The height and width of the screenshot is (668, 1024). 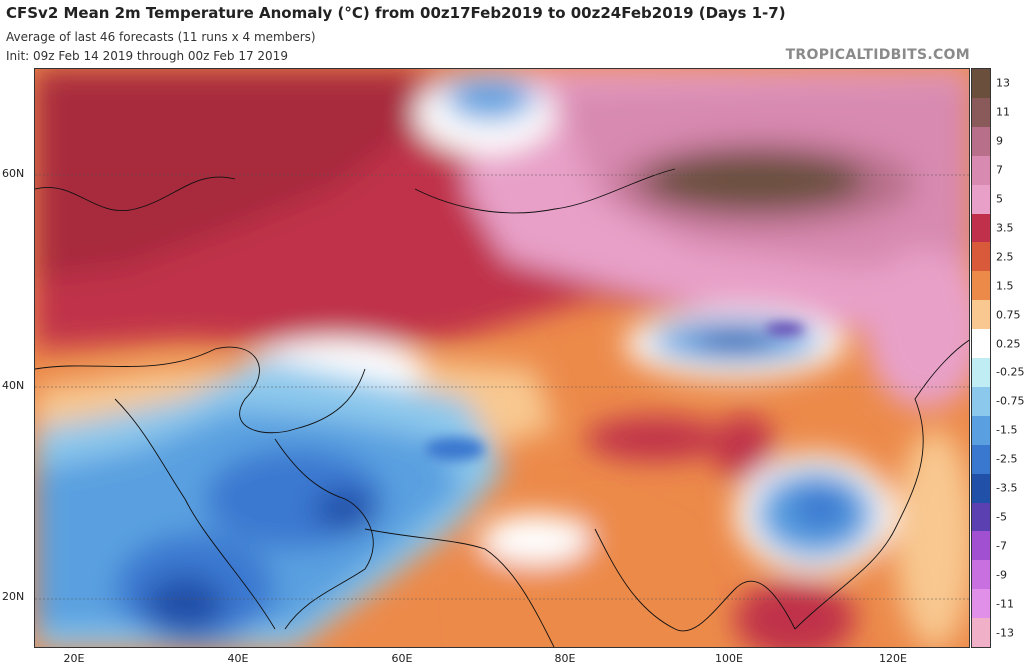 What do you see at coordinates (1005, 228) in the screenshot?
I see `colorbar-label: 3.5` at bounding box center [1005, 228].